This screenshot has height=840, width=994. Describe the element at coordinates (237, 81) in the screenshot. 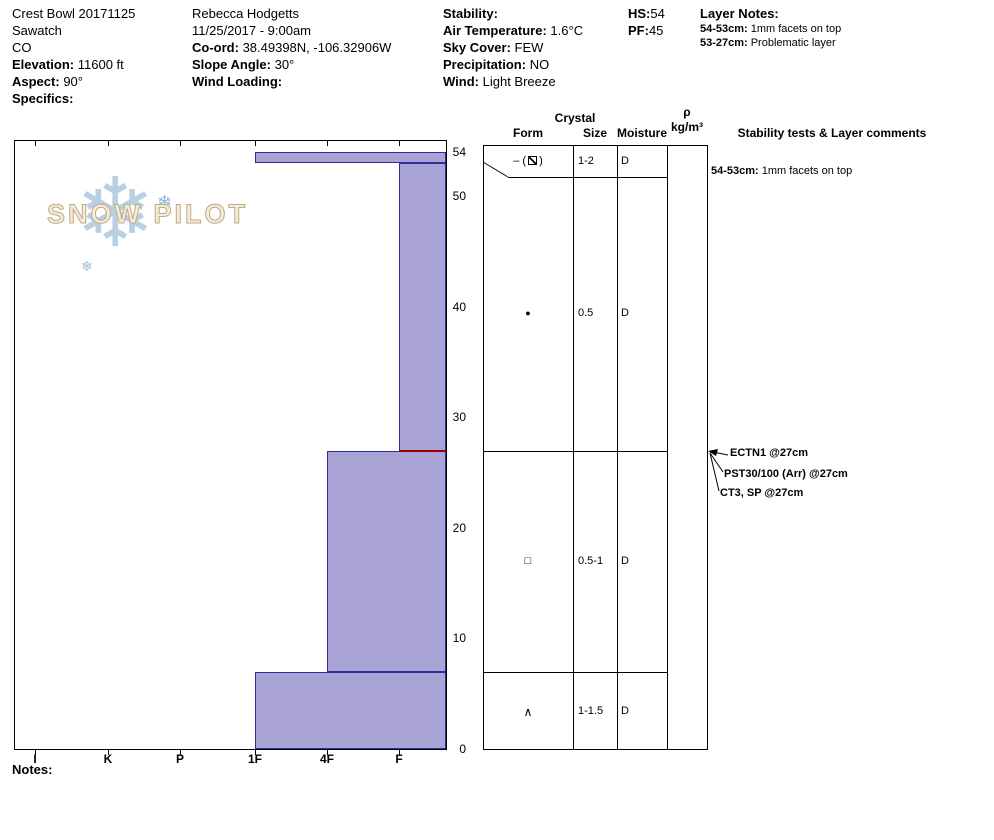

I see `wind-loading-label: Wind Loading:` at that location.